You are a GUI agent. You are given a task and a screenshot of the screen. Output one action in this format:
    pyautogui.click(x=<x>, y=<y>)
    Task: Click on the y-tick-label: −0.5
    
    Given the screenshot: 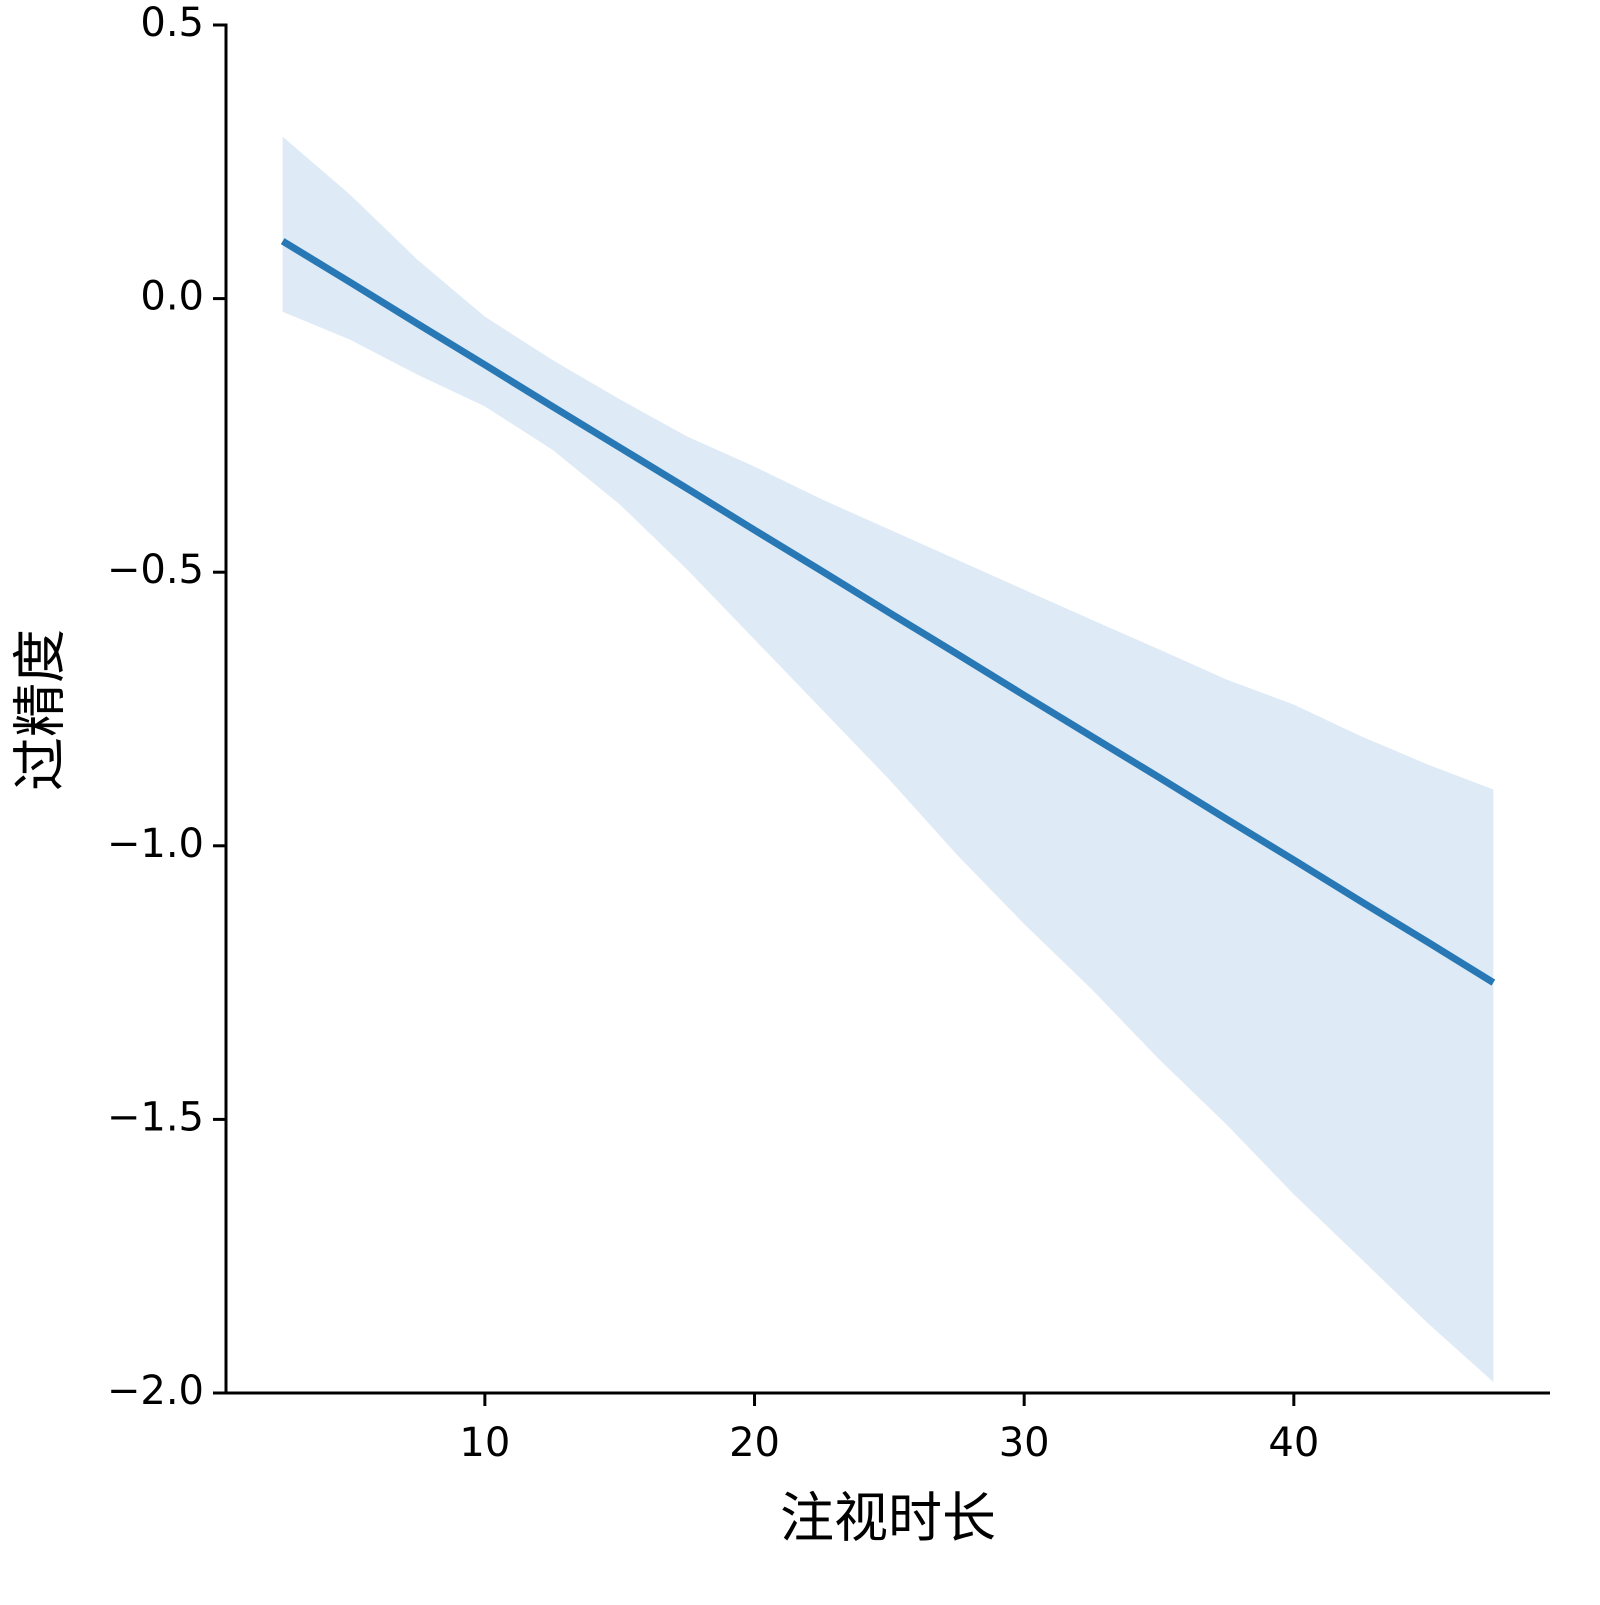 What is the action you would take?
    pyautogui.click(x=155, y=570)
    